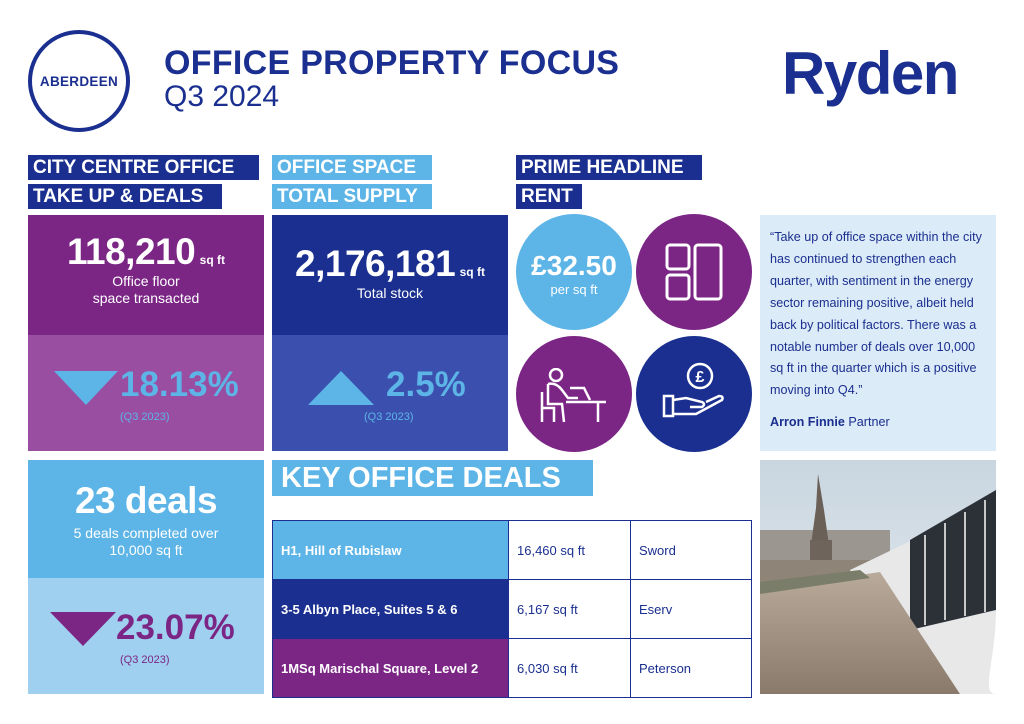 This screenshot has width=1024, height=724. What do you see at coordinates (146, 298) in the screenshot?
I see `takeup-label-line2: space transacted` at bounding box center [146, 298].